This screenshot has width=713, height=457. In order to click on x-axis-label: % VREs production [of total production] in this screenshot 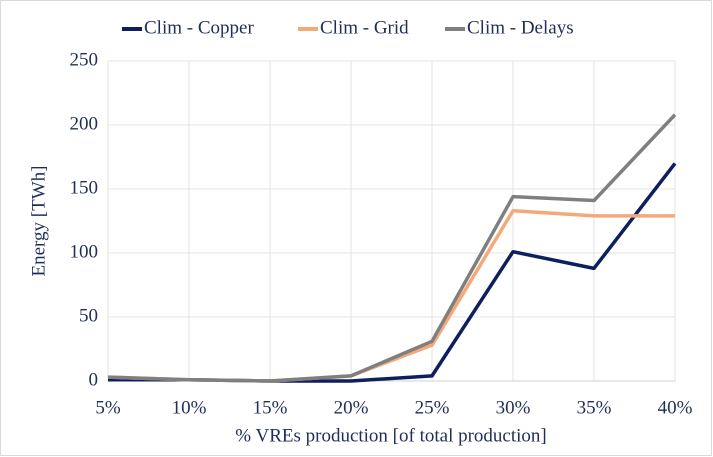, I will do `click(391, 435)`.